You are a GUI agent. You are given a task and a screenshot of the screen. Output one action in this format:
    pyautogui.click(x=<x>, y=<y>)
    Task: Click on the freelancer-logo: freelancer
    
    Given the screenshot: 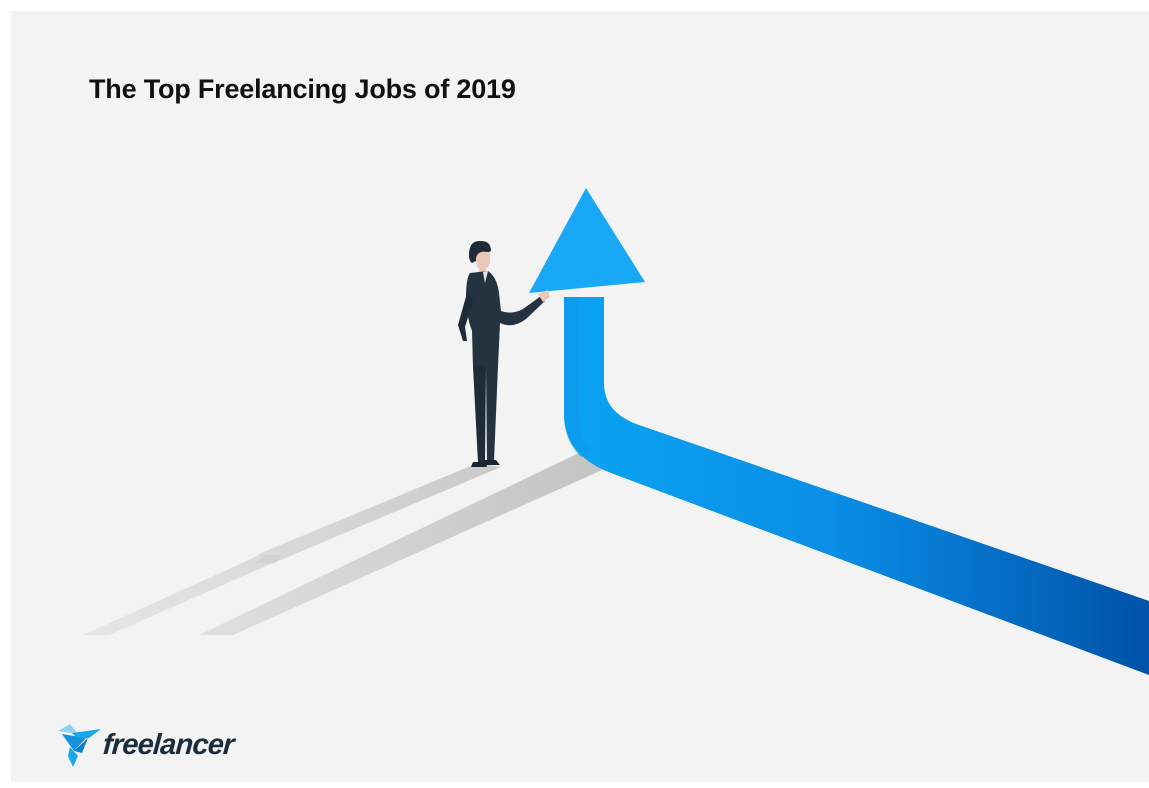 What is the action you would take?
    pyautogui.click(x=145, y=745)
    